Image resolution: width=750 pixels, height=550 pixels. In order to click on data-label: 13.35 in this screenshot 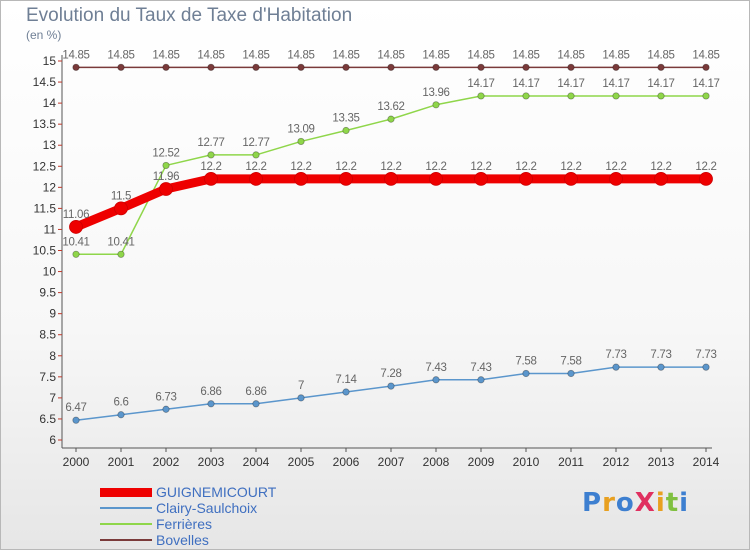, I will do `click(345, 118)`.